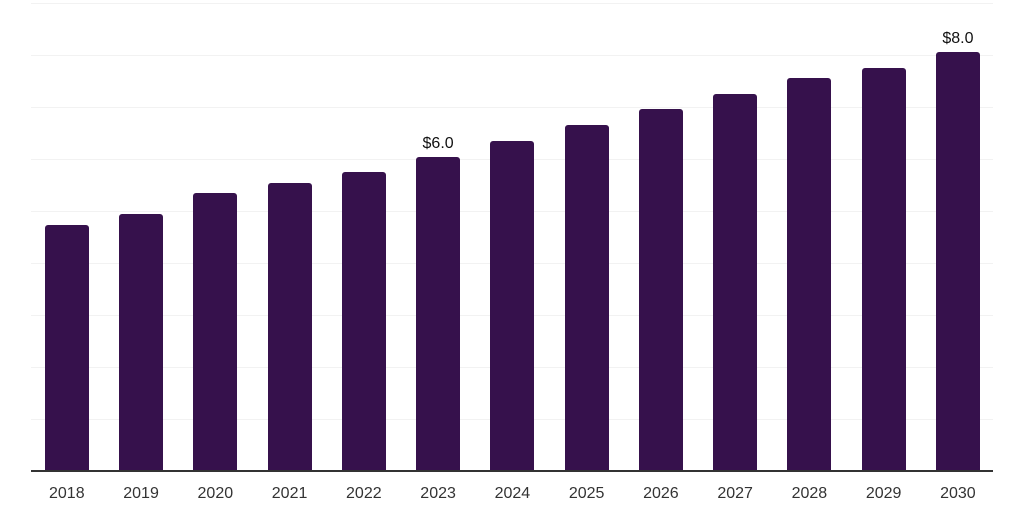  Describe the element at coordinates (438, 314) in the screenshot. I see `bar-2023` at that location.